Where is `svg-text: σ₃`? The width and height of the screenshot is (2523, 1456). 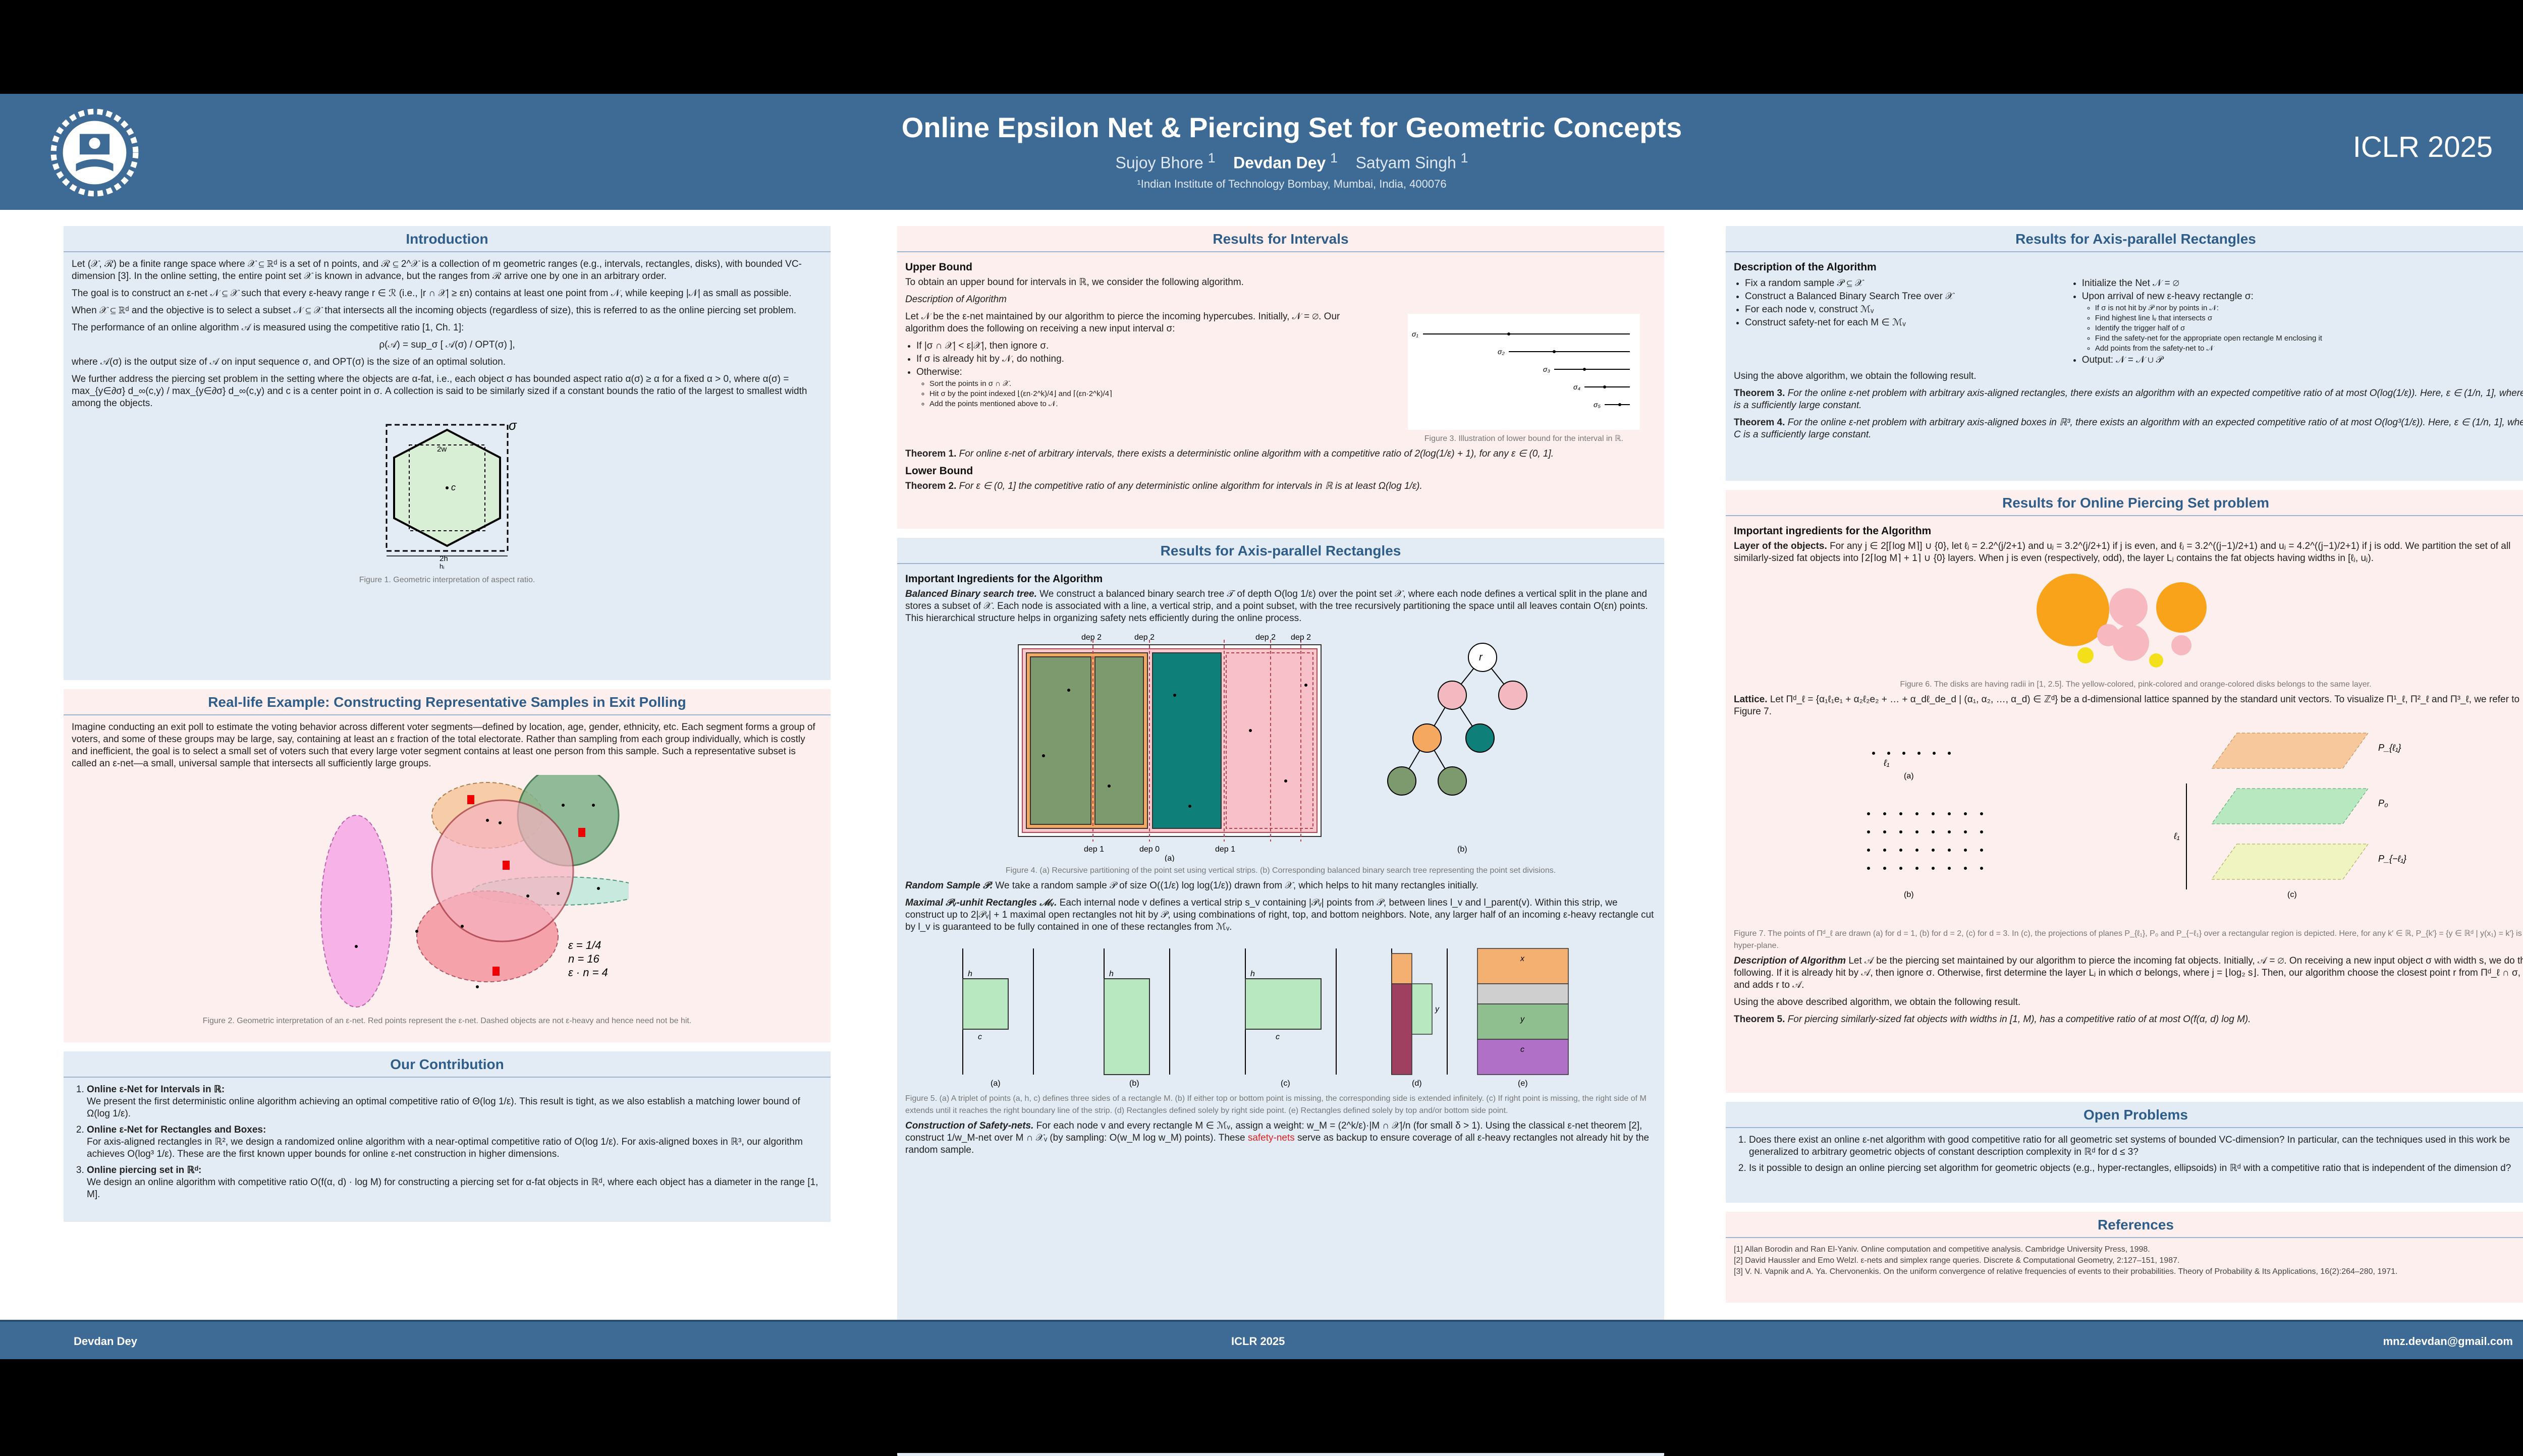 svg-text: σ₃ is located at coordinates (1547, 369).